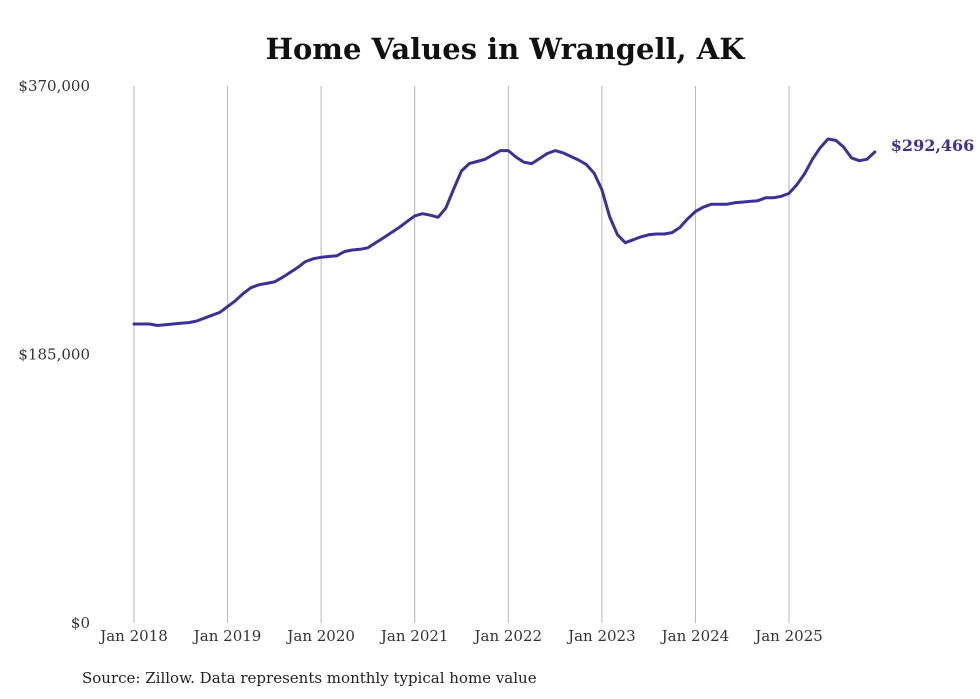 The height and width of the screenshot is (699, 980). What do you see at coordinates (933, 145) in the screenshot?
I see `series-end-value-label: $292,466` at bounding box center [933, 145].